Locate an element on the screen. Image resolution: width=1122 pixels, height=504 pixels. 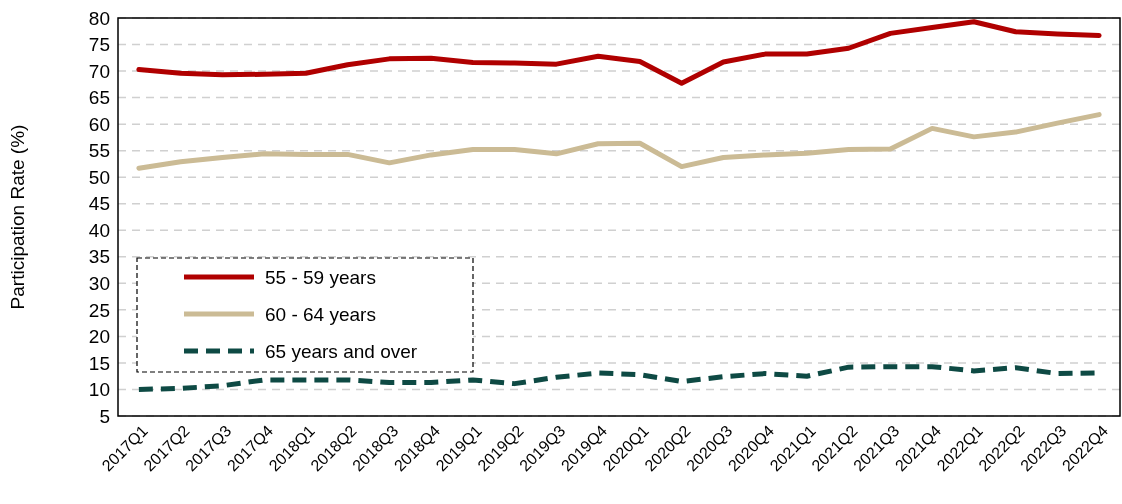
y-tick-label: 35 is located at coordinates (99, 257).